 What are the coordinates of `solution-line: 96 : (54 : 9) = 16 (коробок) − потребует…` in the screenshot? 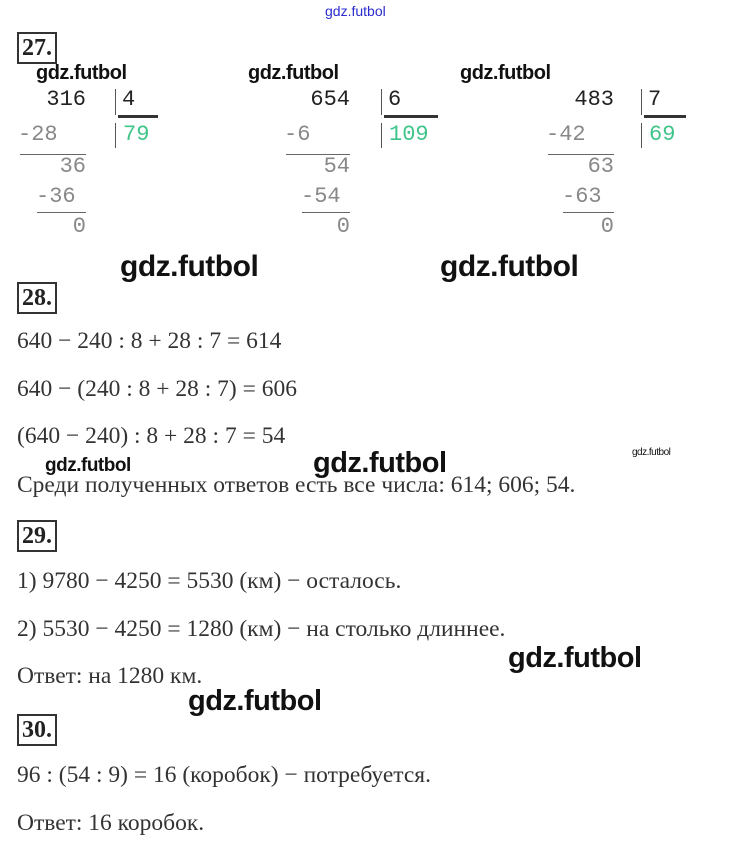 It's located at (224, 775).